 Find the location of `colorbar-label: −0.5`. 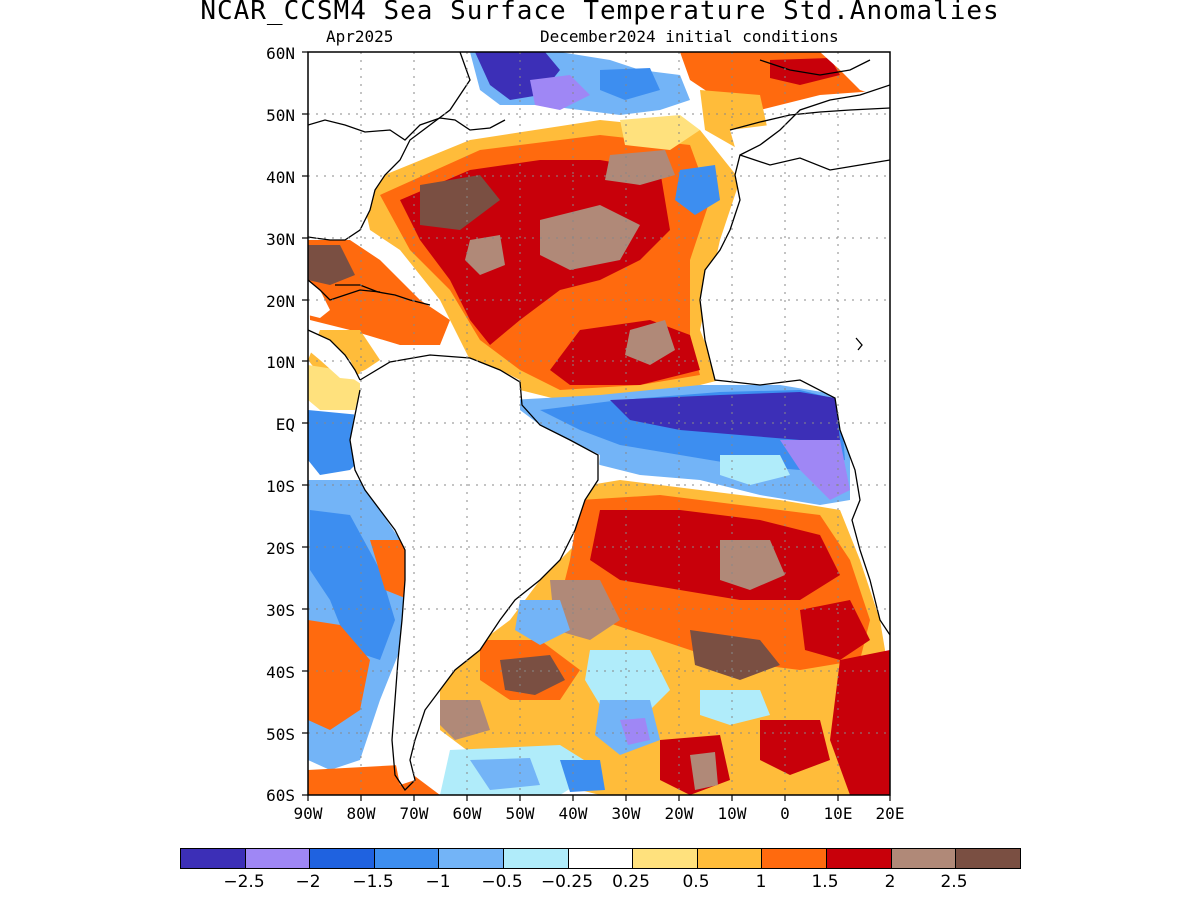

colorbar-label: −0.5 is located at coordinates (502, 882).